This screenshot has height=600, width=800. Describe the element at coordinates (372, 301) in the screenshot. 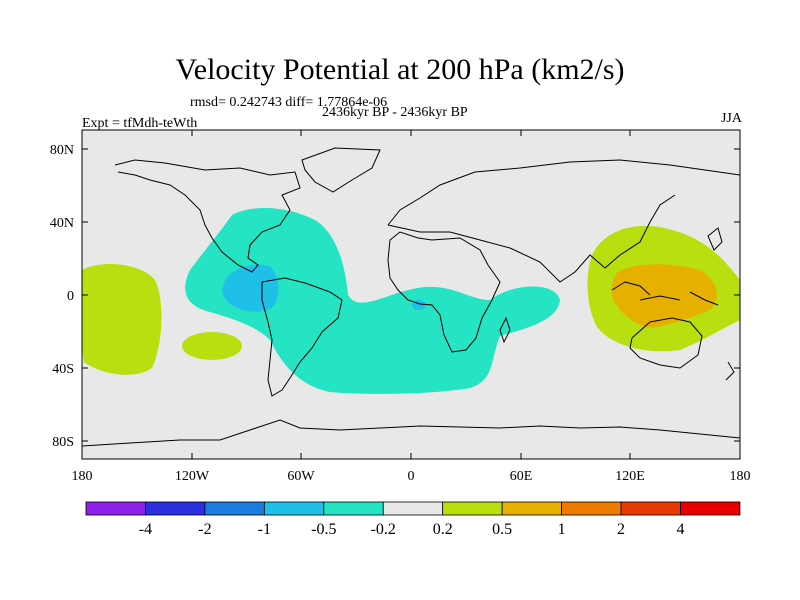

I see `negative-anomaly-americas-atlantic` at that location.